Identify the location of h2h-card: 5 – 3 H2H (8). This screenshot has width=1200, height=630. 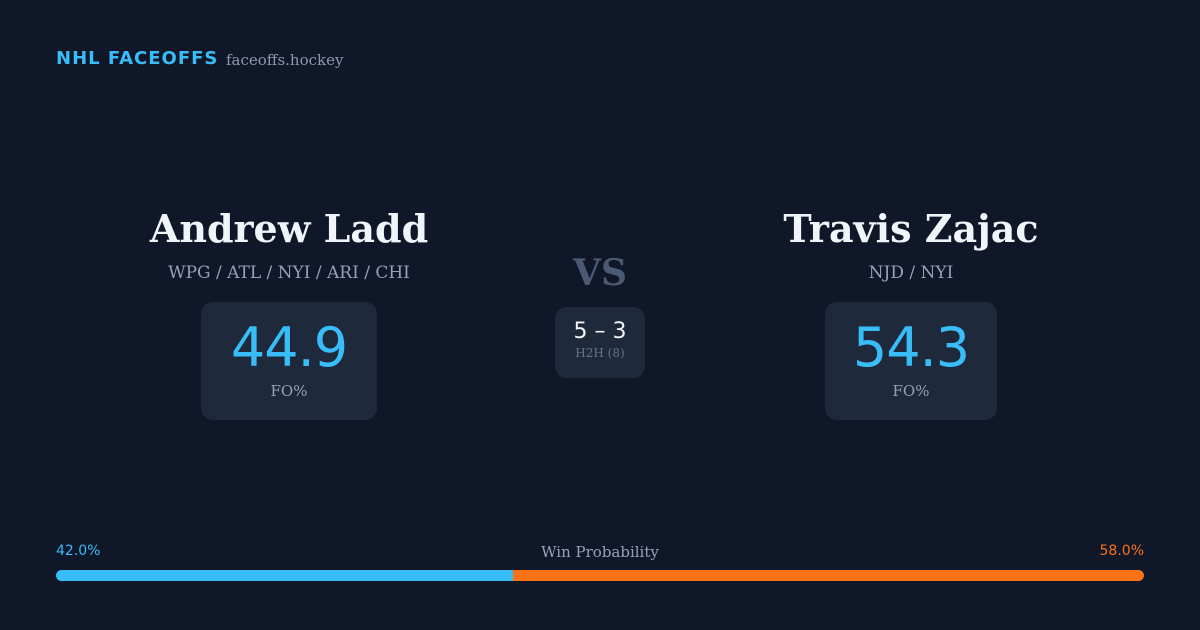
(600, 342).